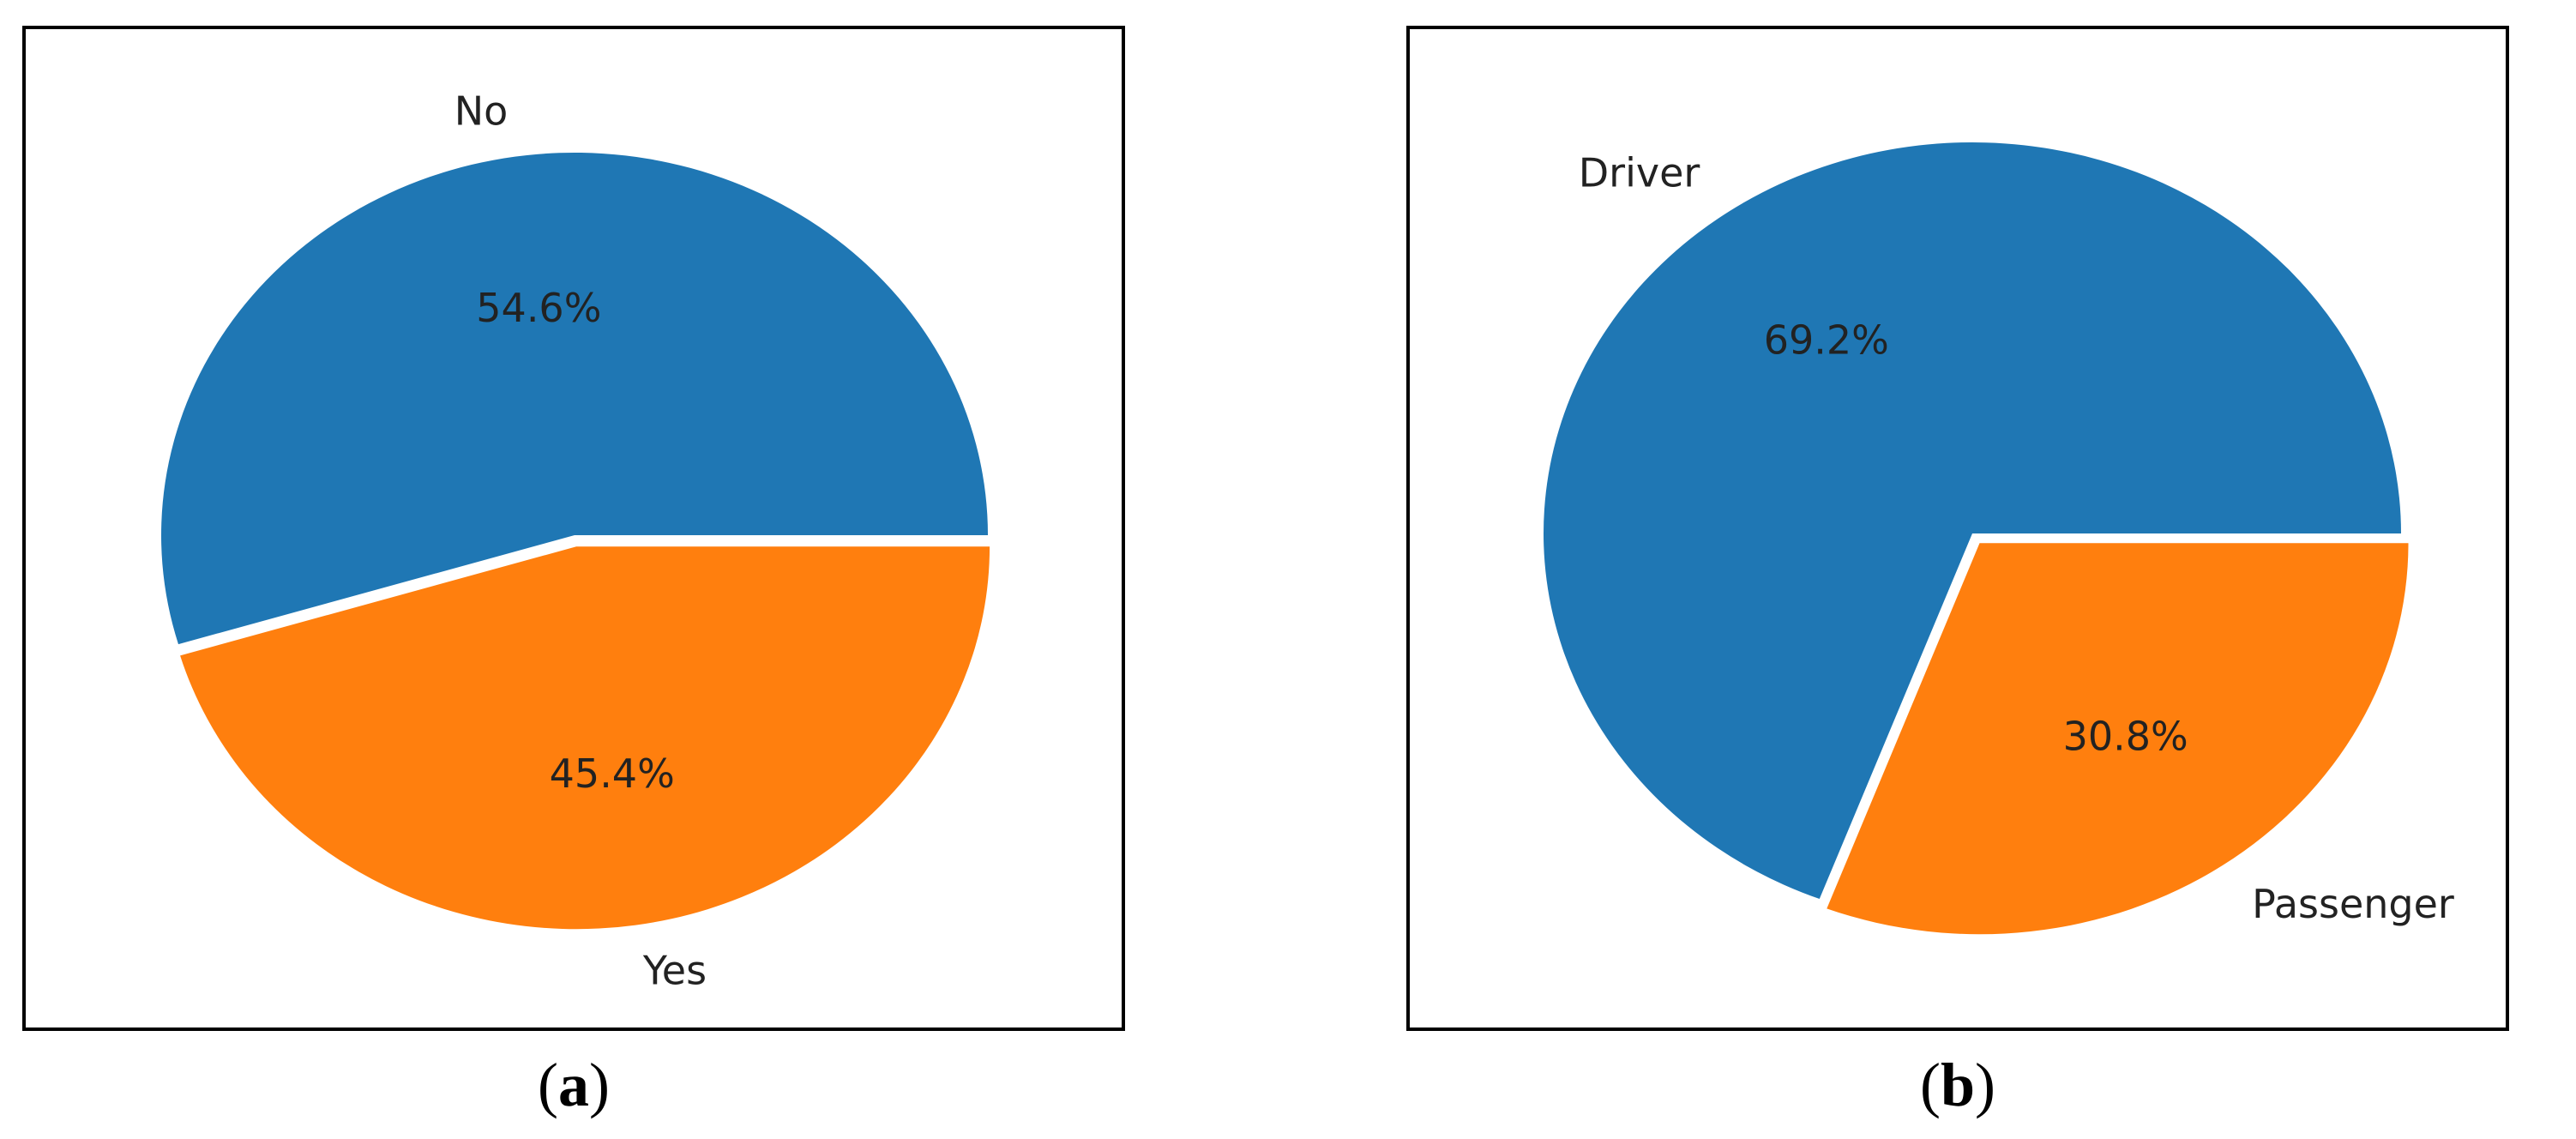 The width and height of the screenshot is (2576, 1139). Describe the element at coordinates (2125, 737) in the screenshot. I see `pie-pct-label-passenger: 30.8%` at that location.